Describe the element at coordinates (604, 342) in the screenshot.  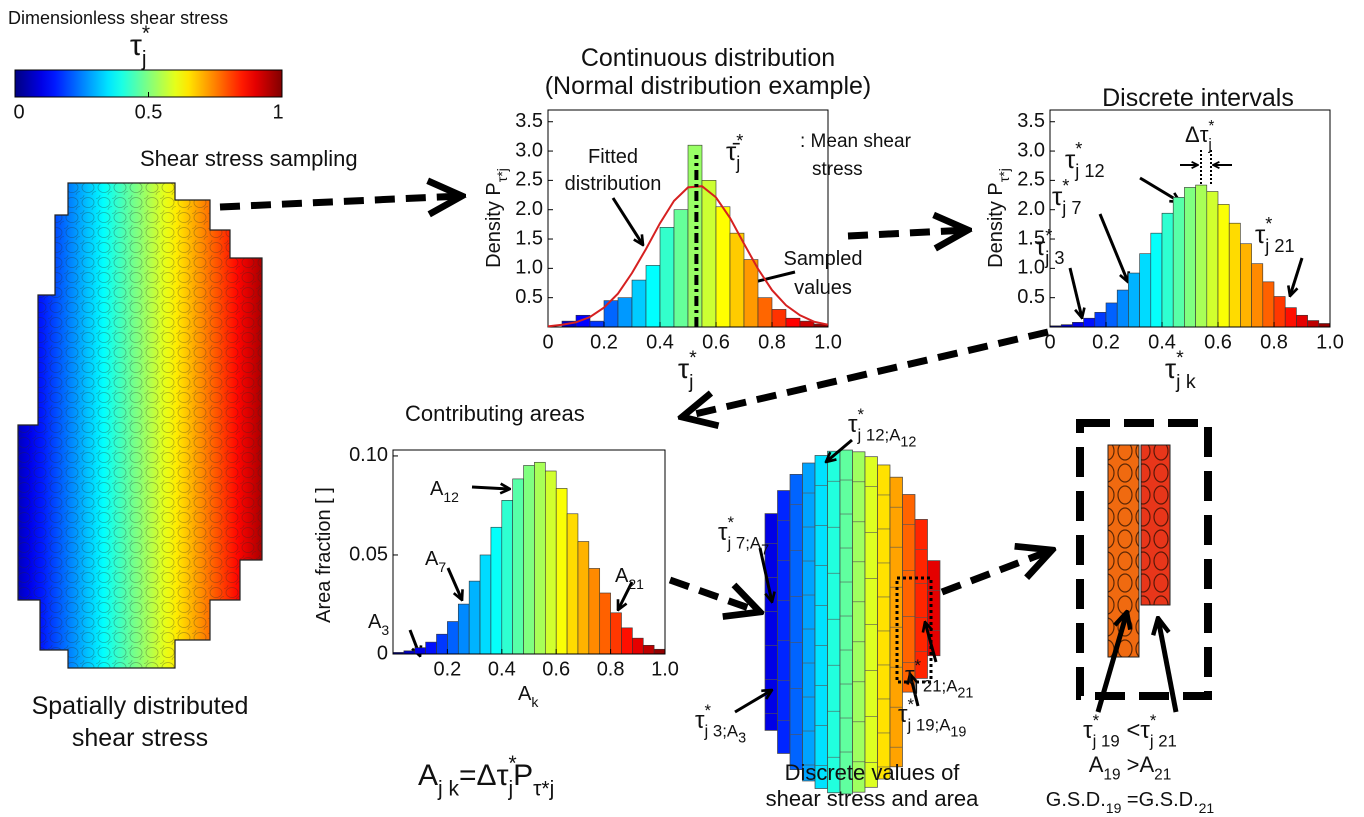
I see `x-tick-label: 0.2` at that location.